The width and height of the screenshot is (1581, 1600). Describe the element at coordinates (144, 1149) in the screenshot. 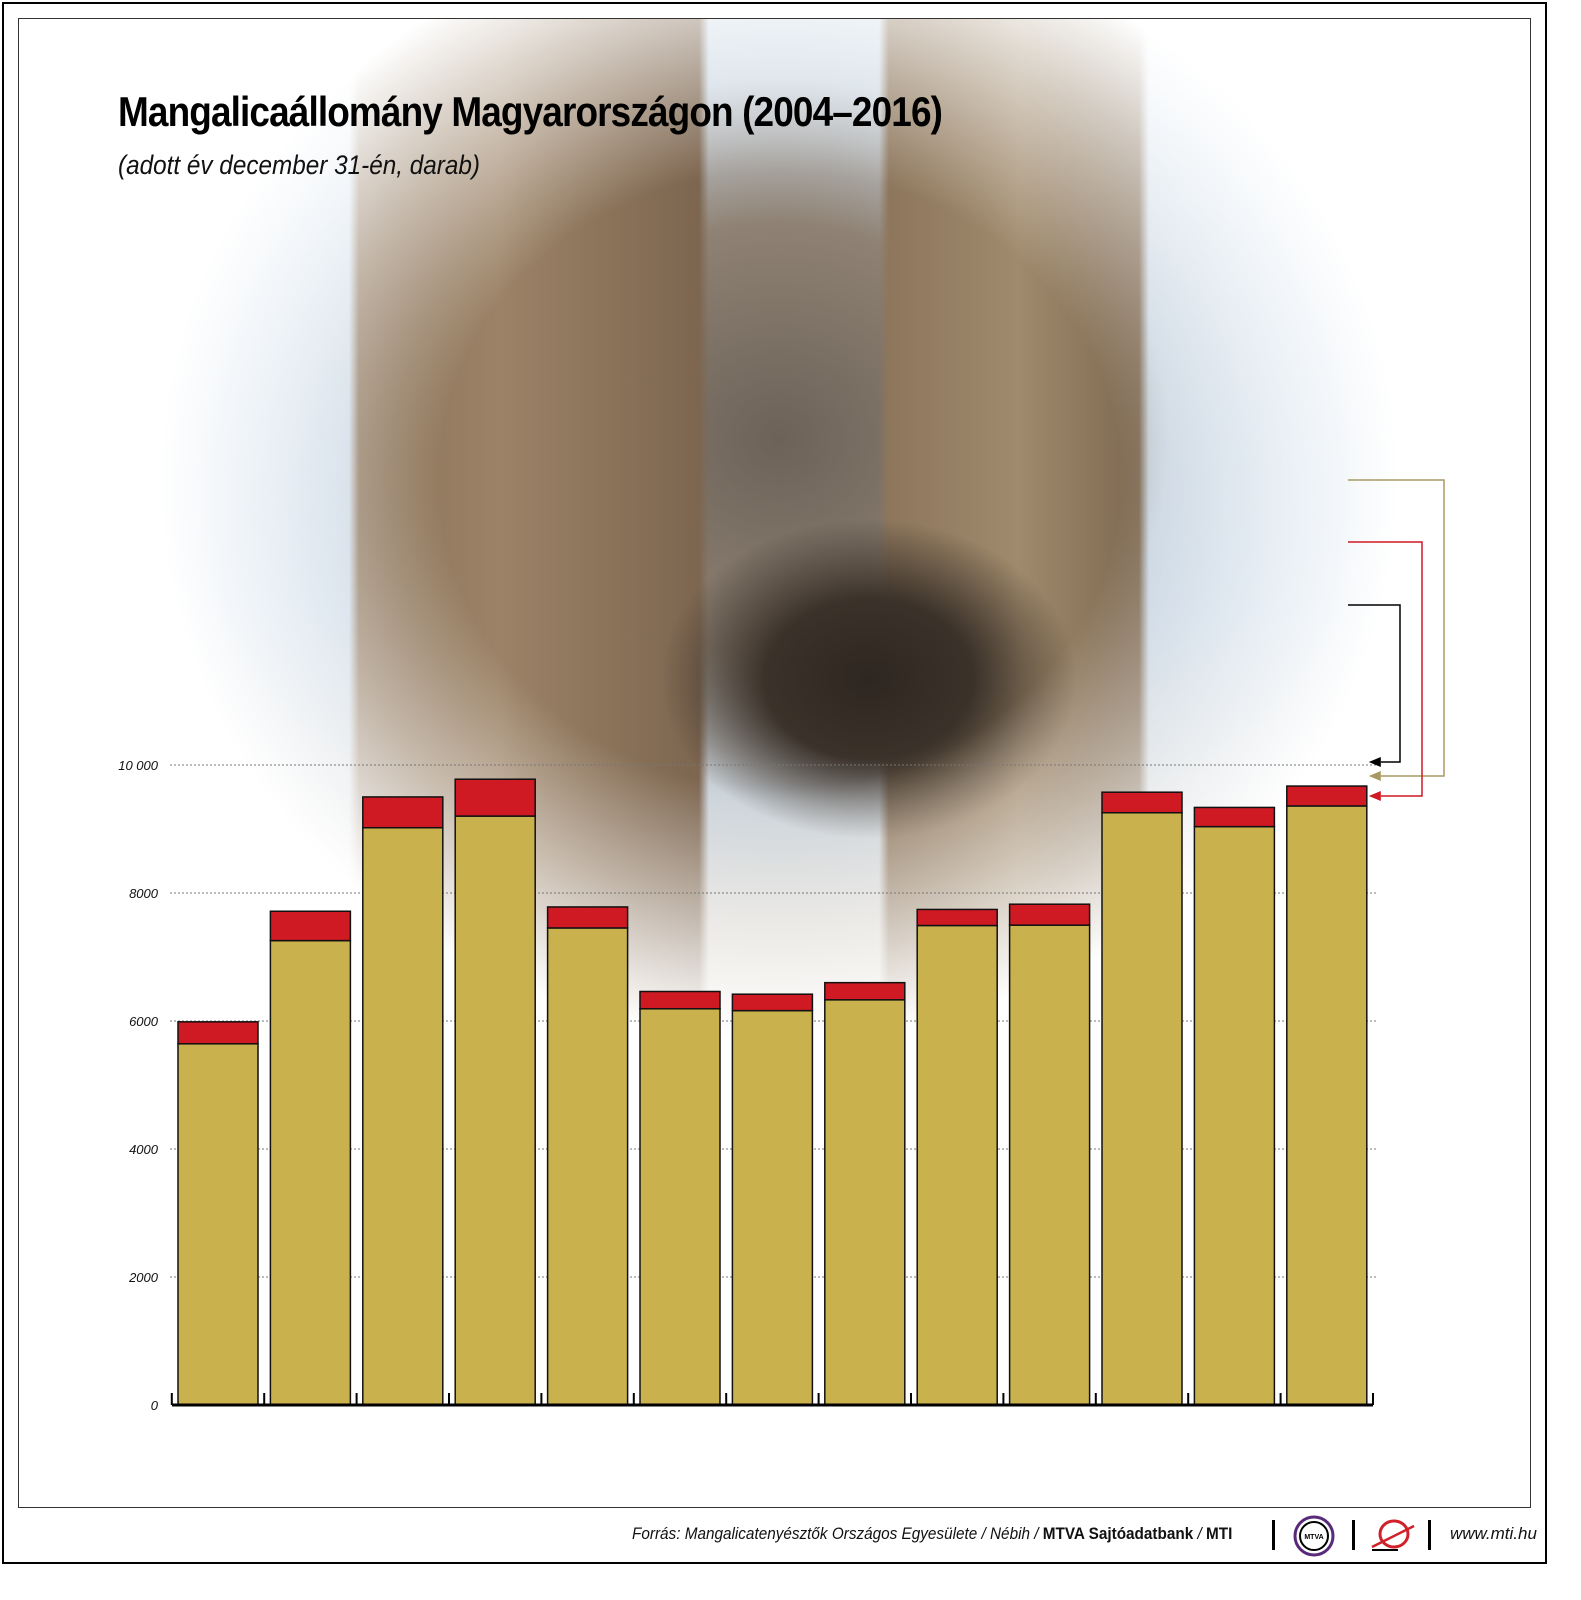

I see `y-tick-label: 4000` at that location.